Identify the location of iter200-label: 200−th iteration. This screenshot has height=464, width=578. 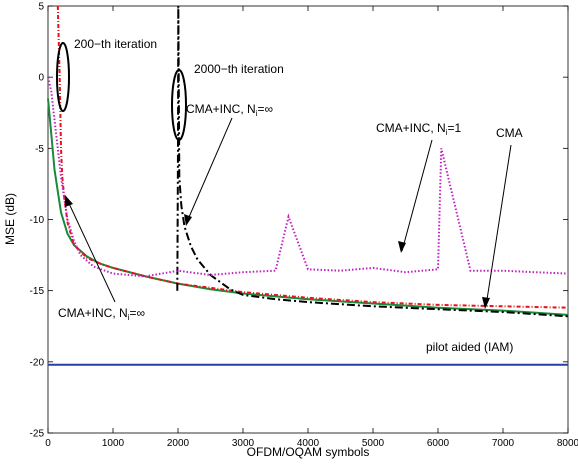
(115, 44).